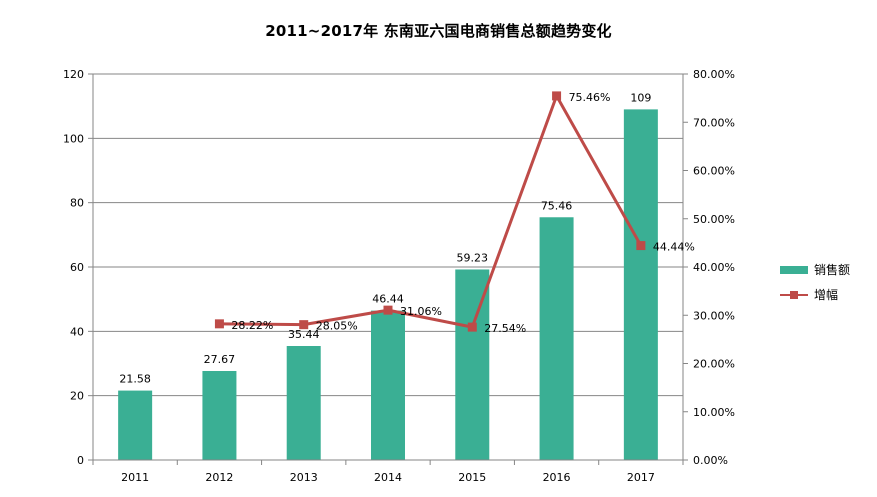  What do you see at coordinates (388, 299) in the screenshot?
I see `bar-value-label: 46.44` at bounding box center [388, 299].